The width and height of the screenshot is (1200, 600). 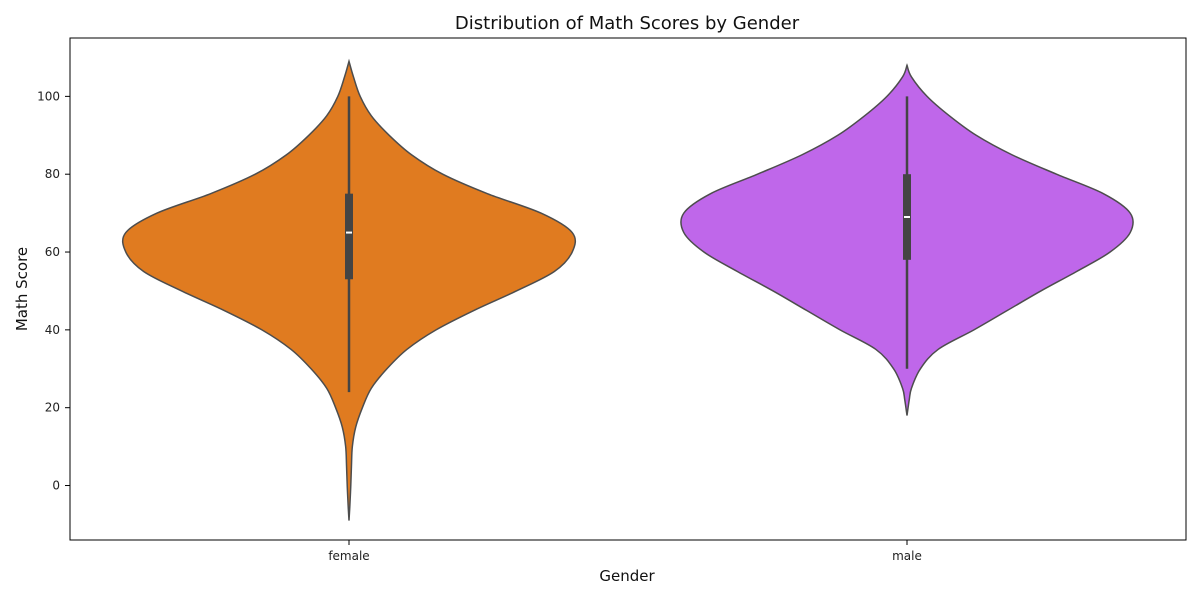 I want to click on x-tick-label-male: male, so click(x=907, y=556).